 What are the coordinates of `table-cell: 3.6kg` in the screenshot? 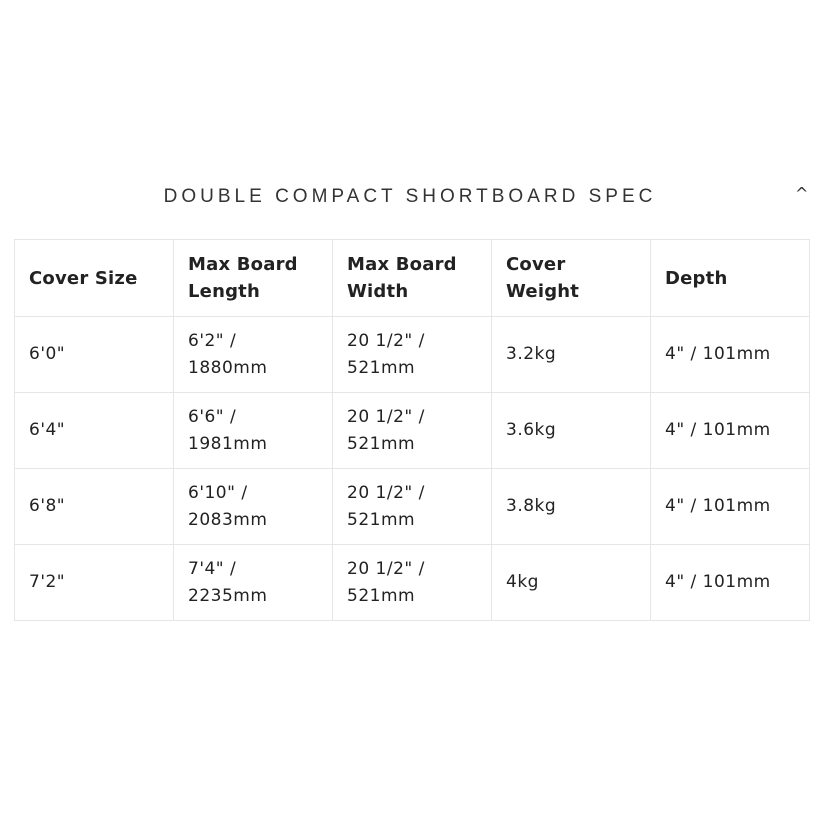 It's located at (571, 430).